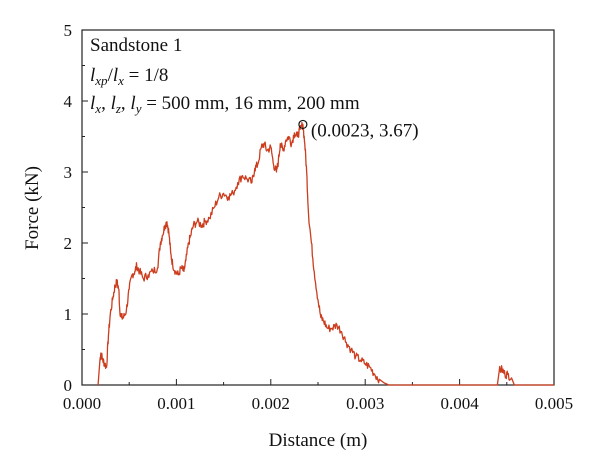 Image resolution: width=600 pixels, height=476 pixels. I want to click on x-axis-title: Distance (m), so click(318, 440).